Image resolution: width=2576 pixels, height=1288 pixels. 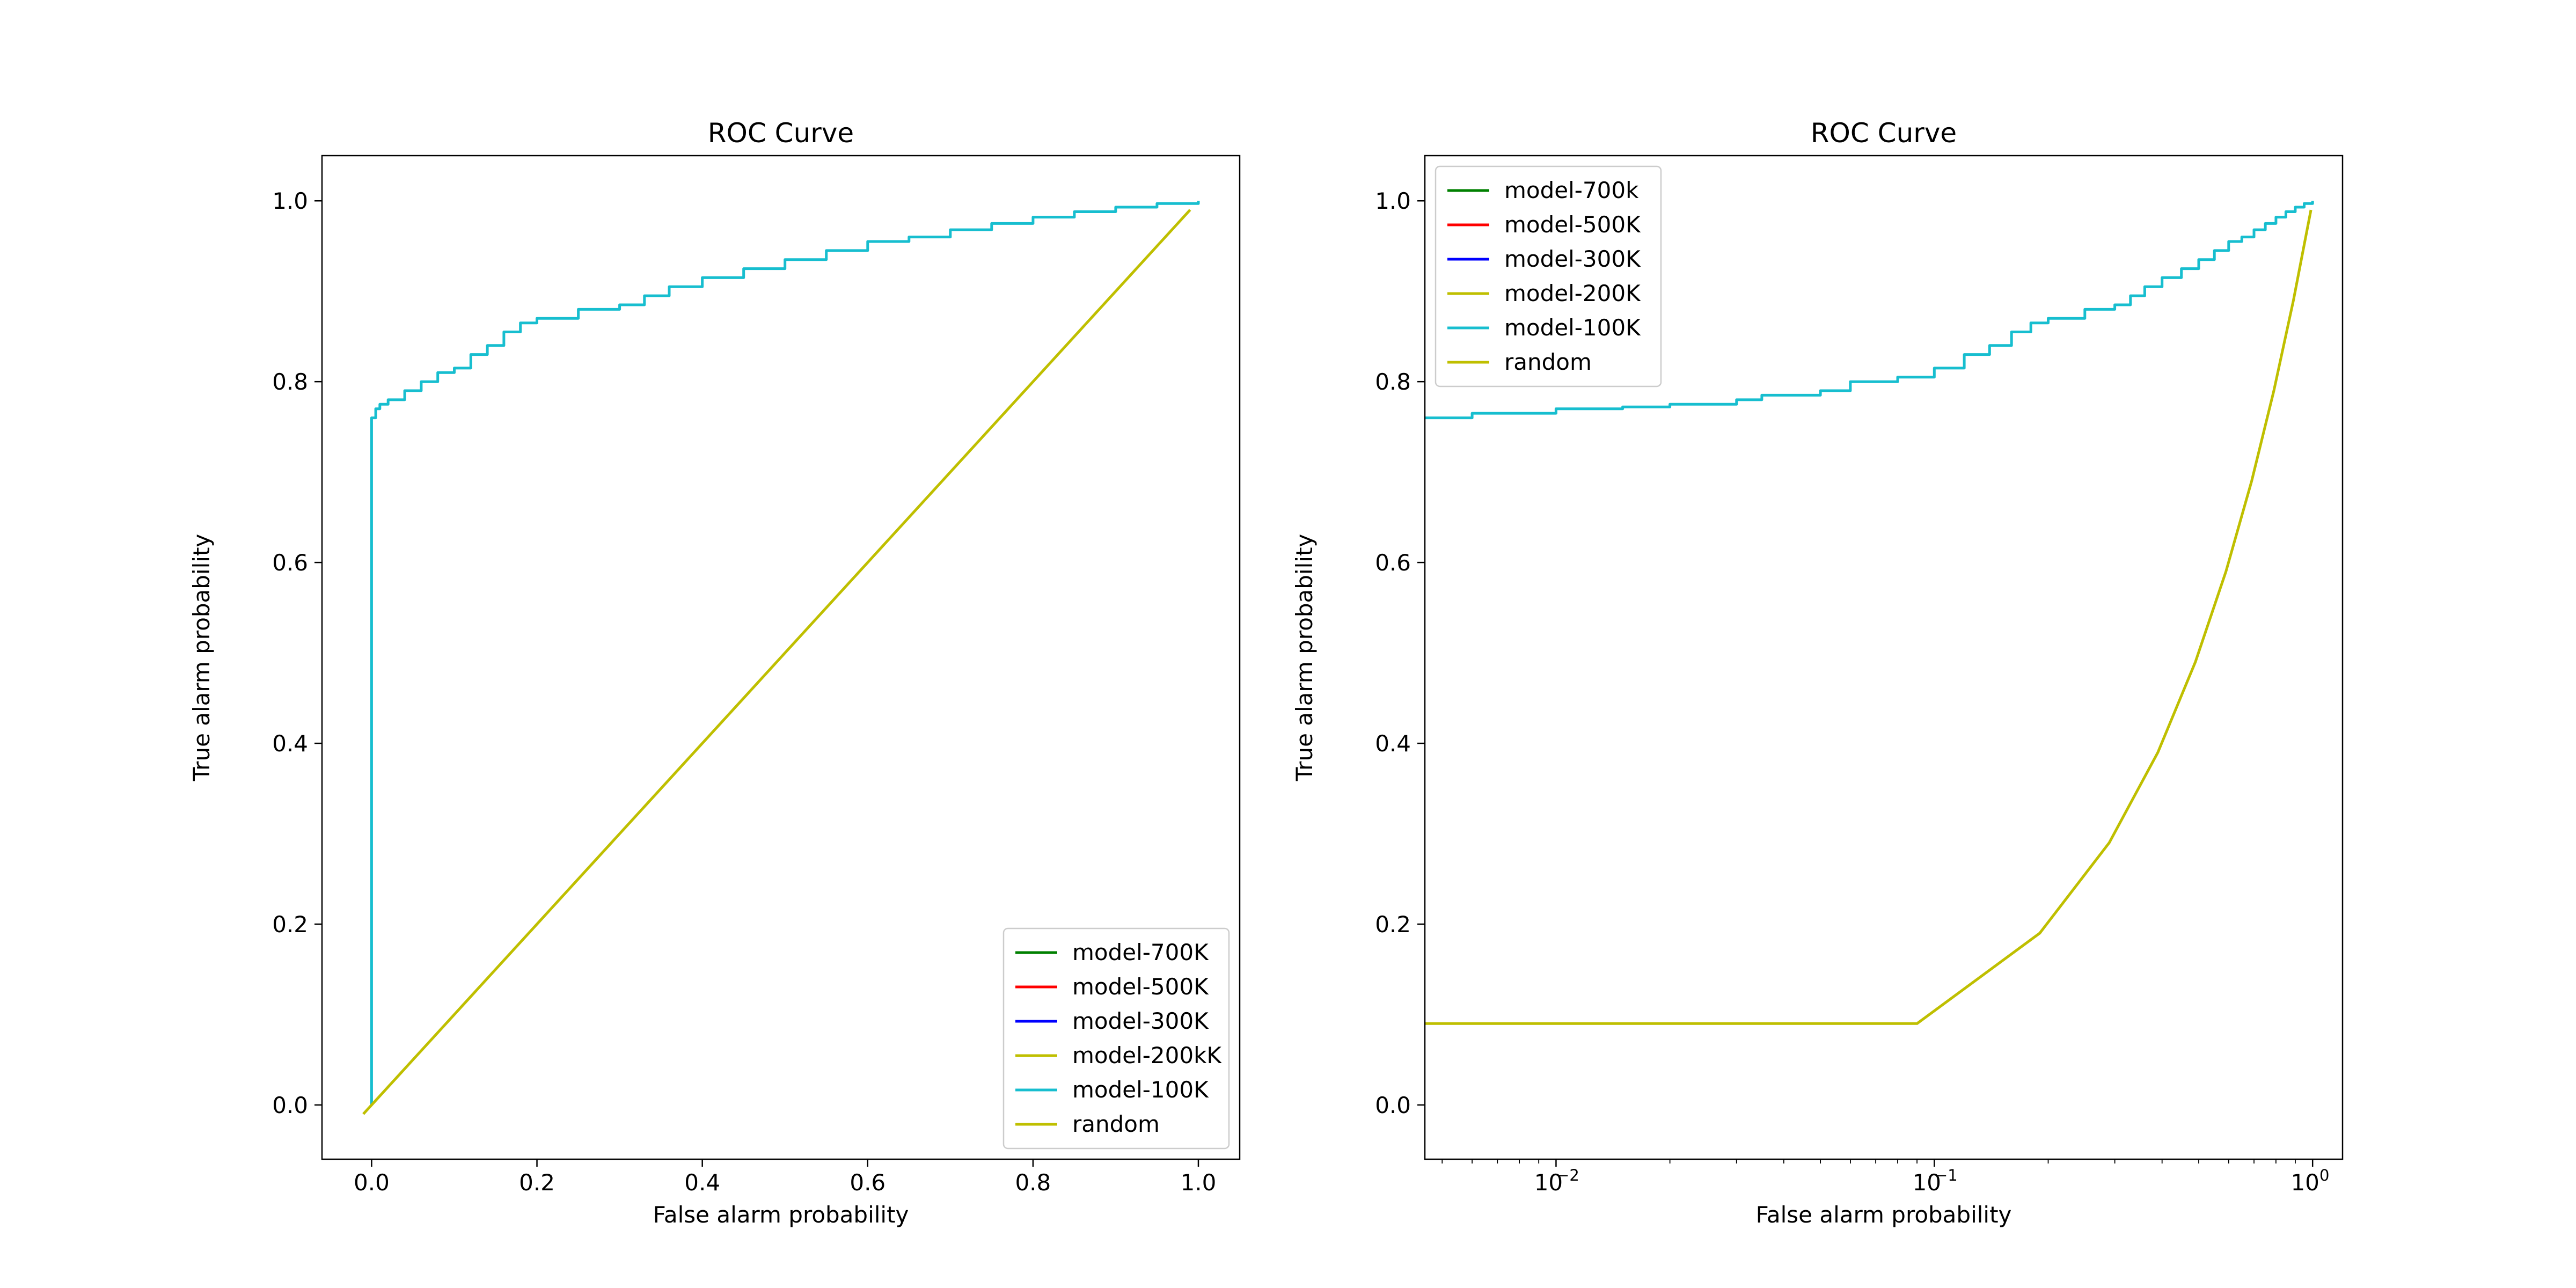 I want to click on x-tick-label: 0.6, so click(x=867, y=1182).